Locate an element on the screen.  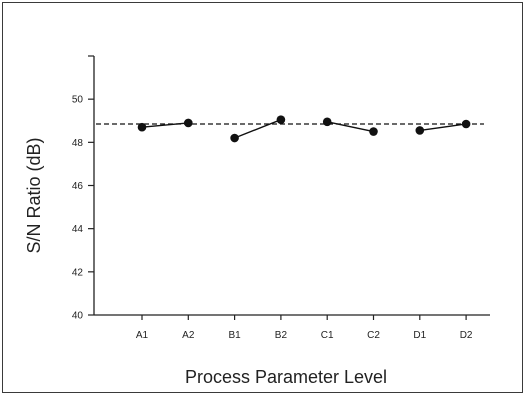
y-tick-label: 46 is located at coordinates (78, 186).